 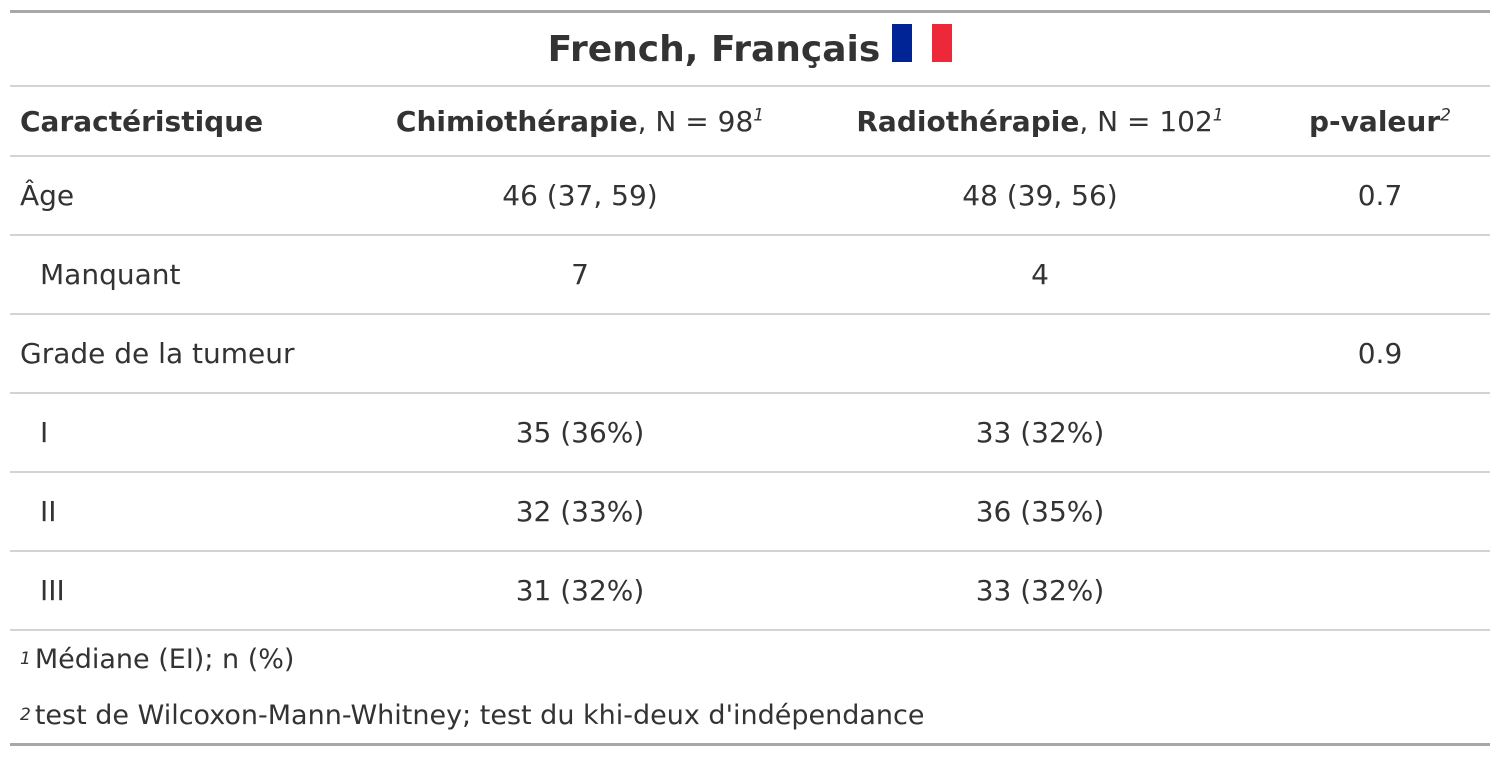 I want to click on cell-chemotherapy: 31 (32%), so click(x=580, y=590).